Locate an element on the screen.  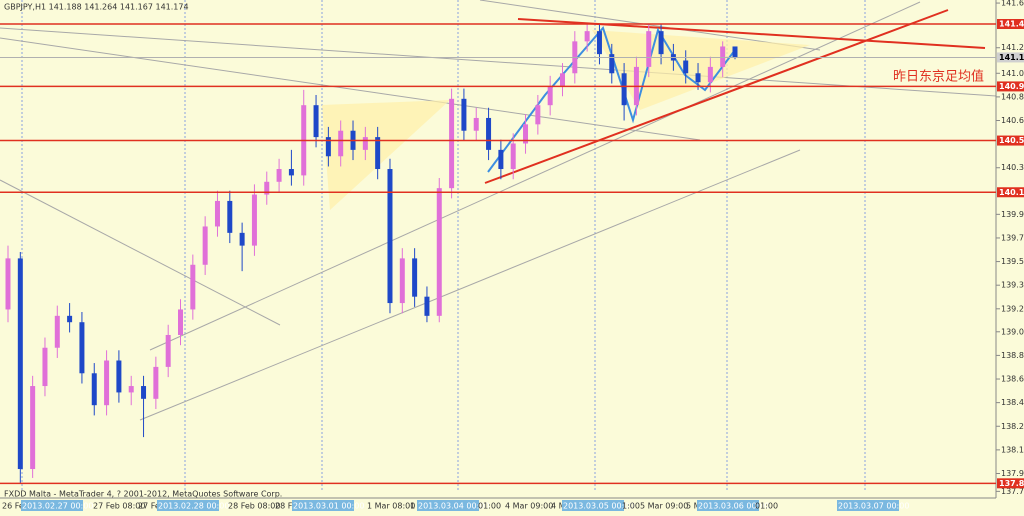
y-tick-label: 141.600 is located at coordinates (1012, 4).